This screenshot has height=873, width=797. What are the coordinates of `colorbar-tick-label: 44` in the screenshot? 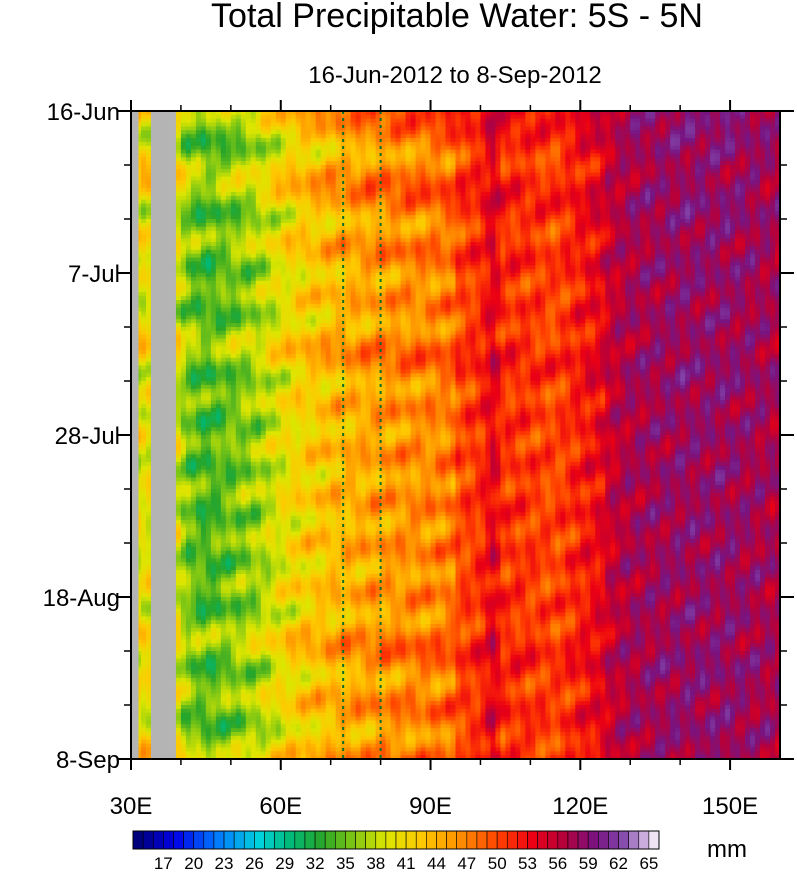 It's located at (436, 863).